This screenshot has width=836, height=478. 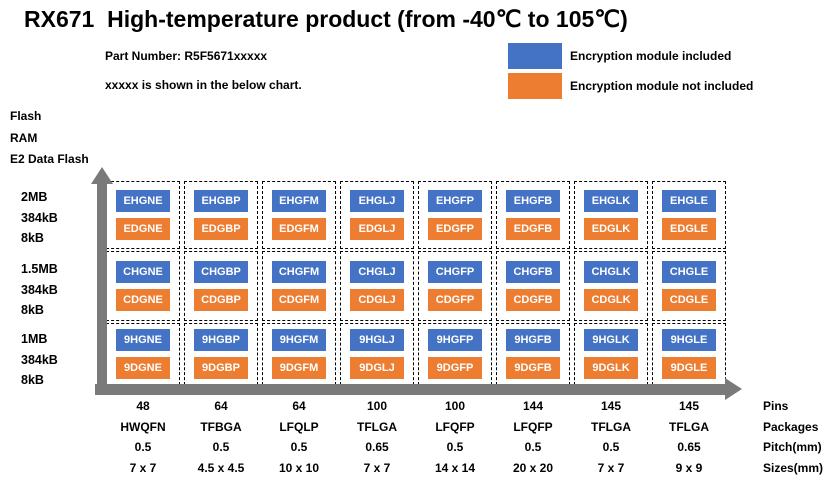 I want to click on y-axis-label-e2-data-flash: E2 Data Flash, so click(x=49, y=159).